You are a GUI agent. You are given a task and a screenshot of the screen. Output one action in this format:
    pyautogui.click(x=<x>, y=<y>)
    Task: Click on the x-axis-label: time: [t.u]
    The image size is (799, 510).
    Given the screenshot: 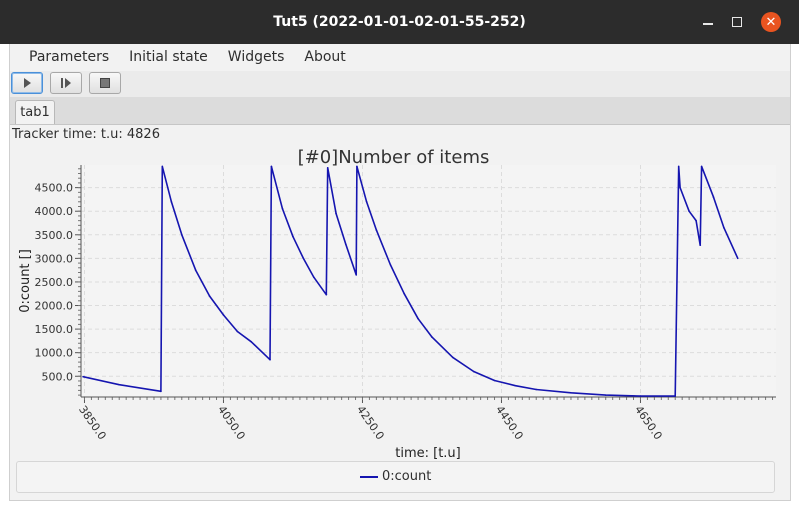 What is the action you would take?
    pyautogui.click(x=428, y=452)
    